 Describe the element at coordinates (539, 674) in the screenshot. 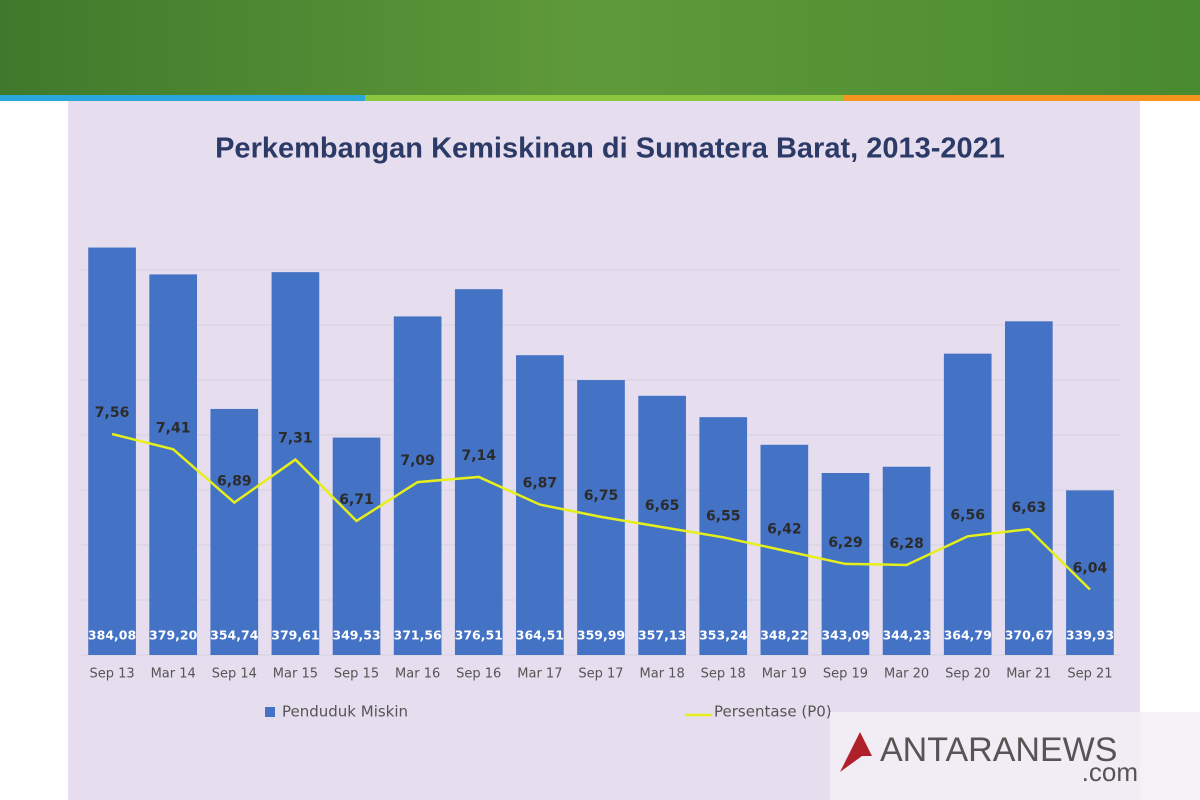

I see `x-tick-label: Mar 17` at that location.